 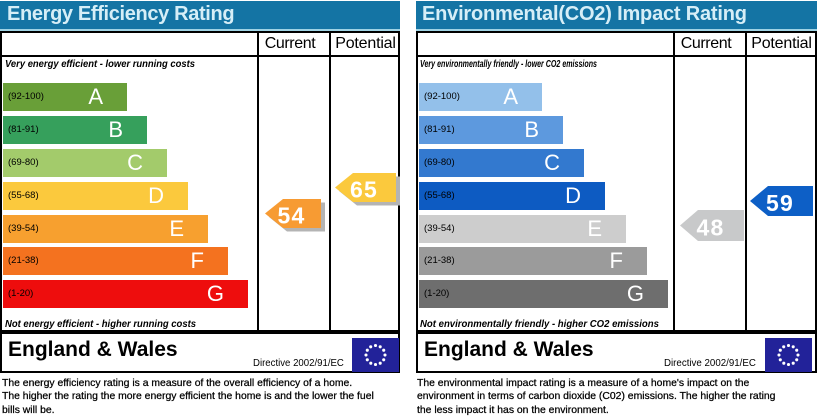 I want to click on svg-text: 54, so click(x=292, y=215).